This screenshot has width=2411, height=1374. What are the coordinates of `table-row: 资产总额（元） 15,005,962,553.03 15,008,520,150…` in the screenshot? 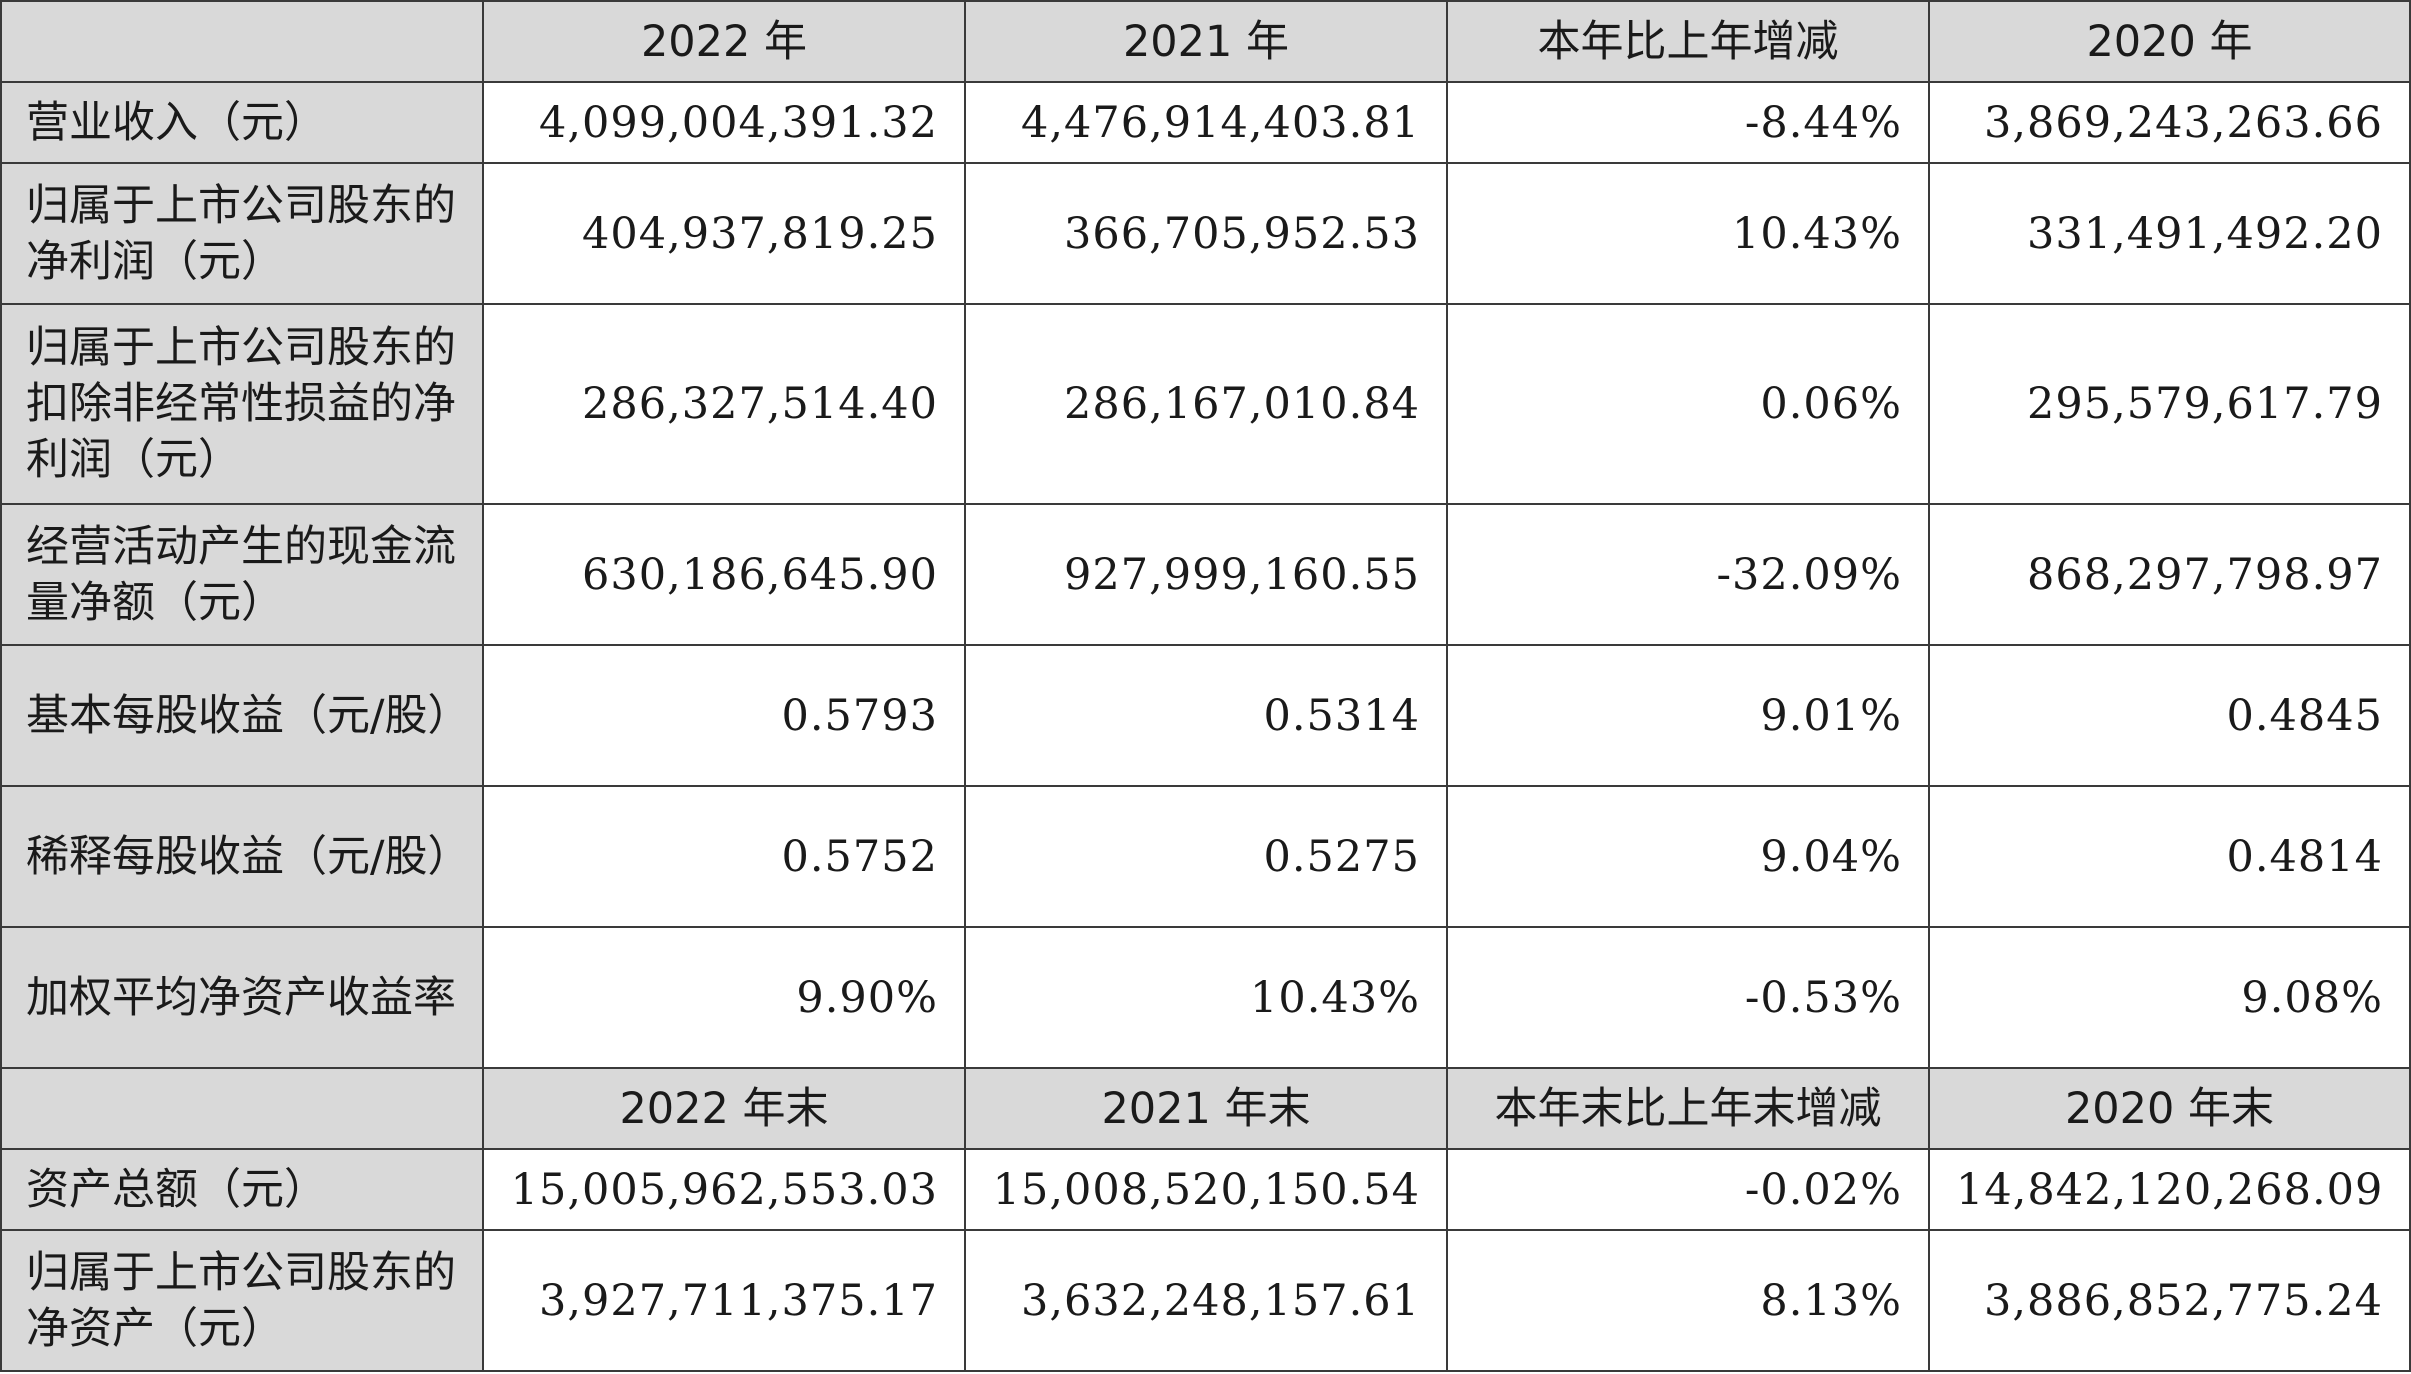 It's located at (1205, 1189).